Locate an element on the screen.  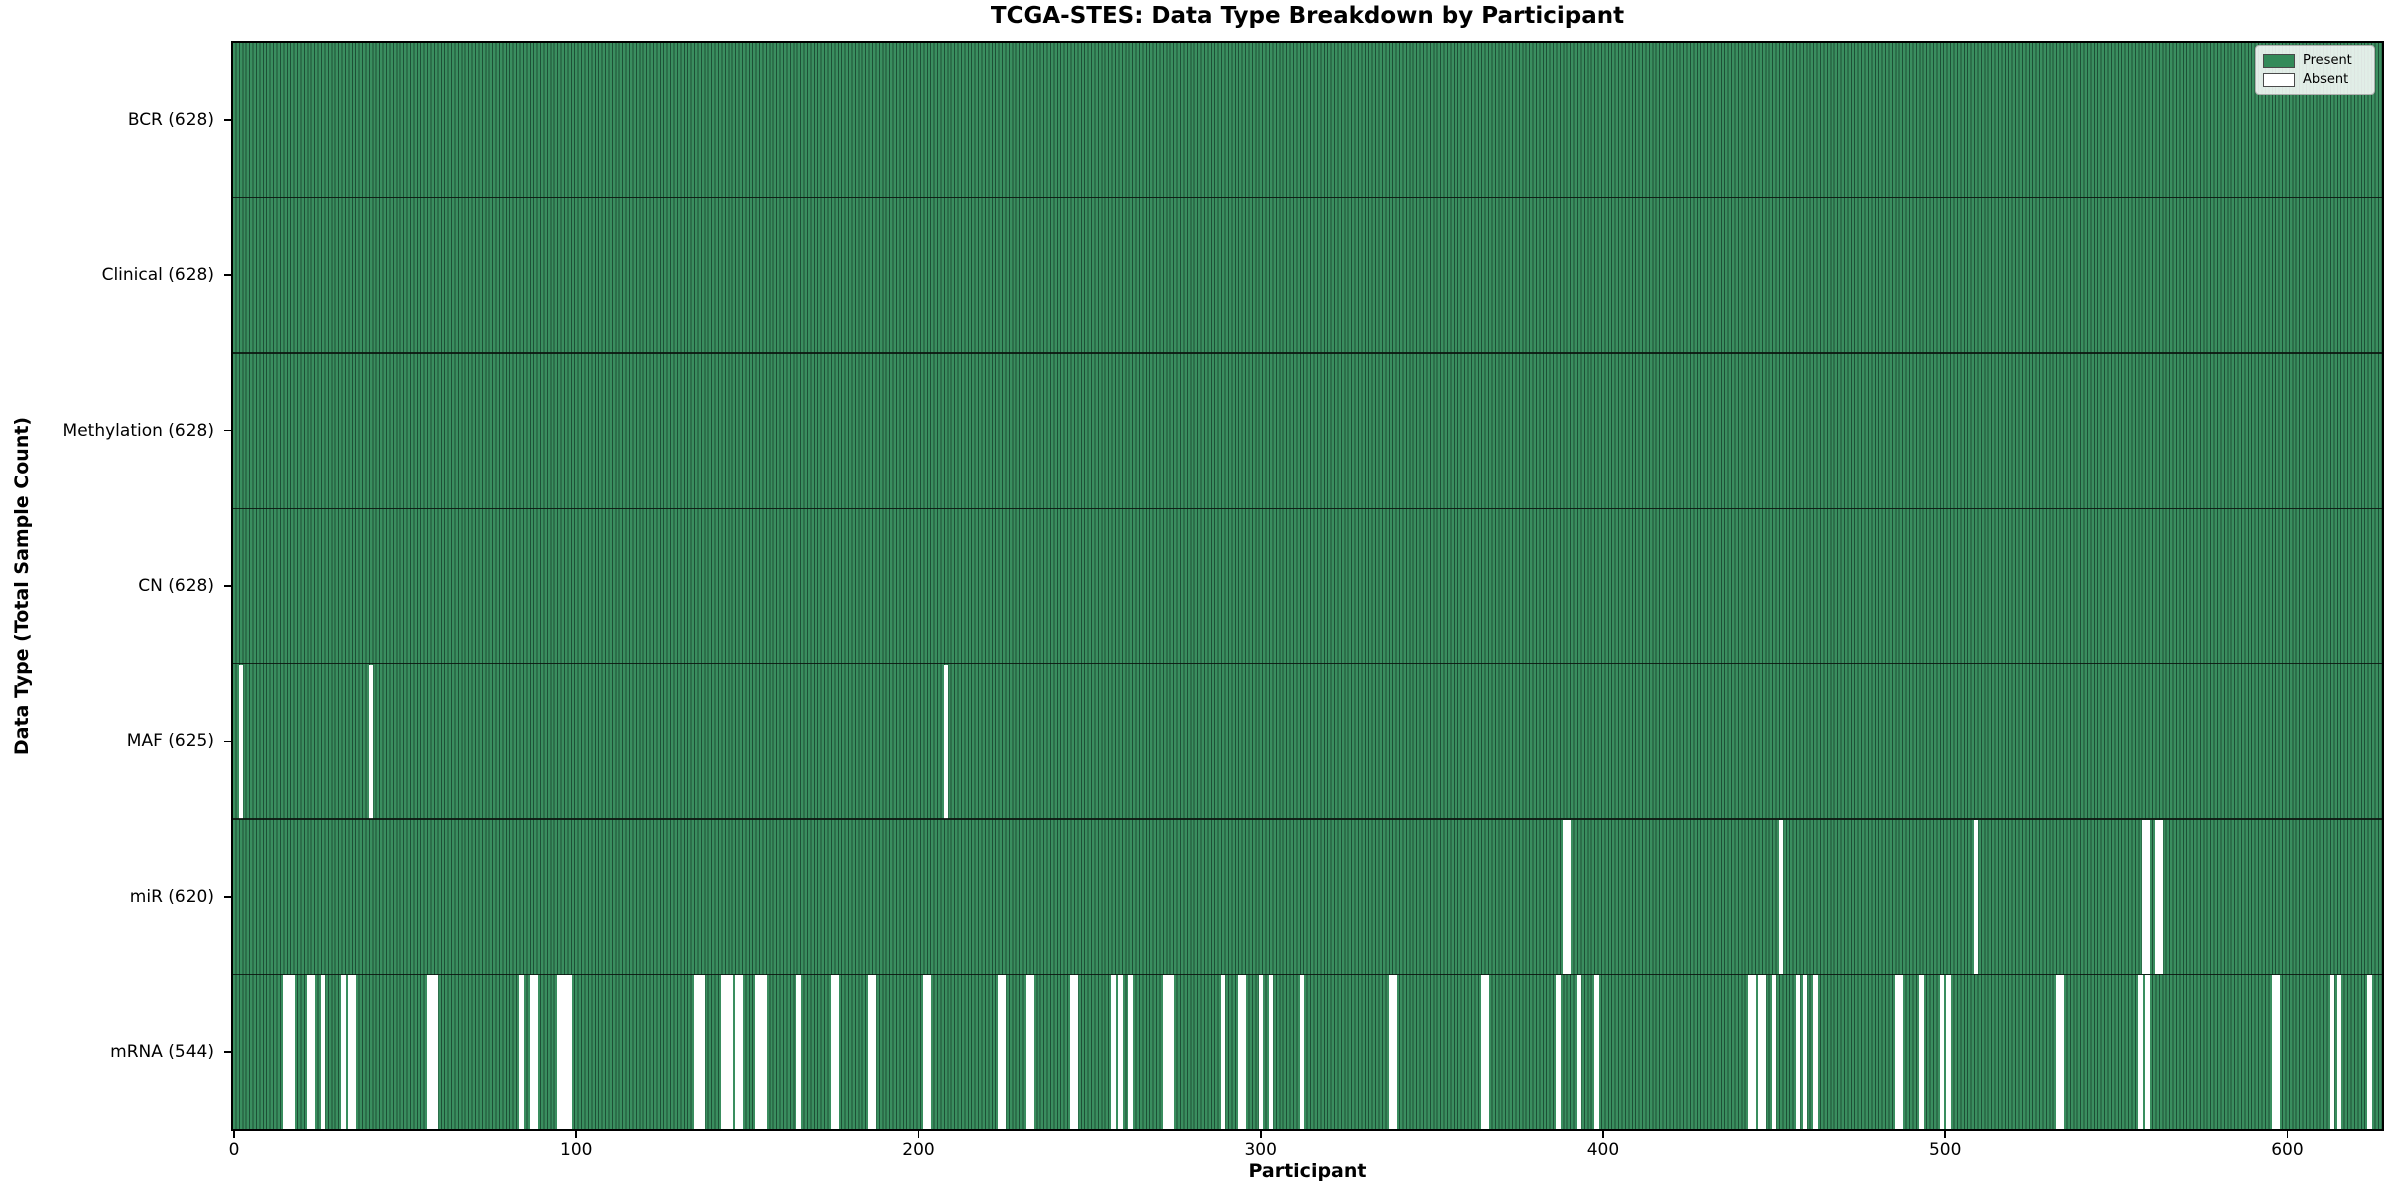
y-tick-label-Clinical: Clinical (628) is located at coordinates (157, 275).